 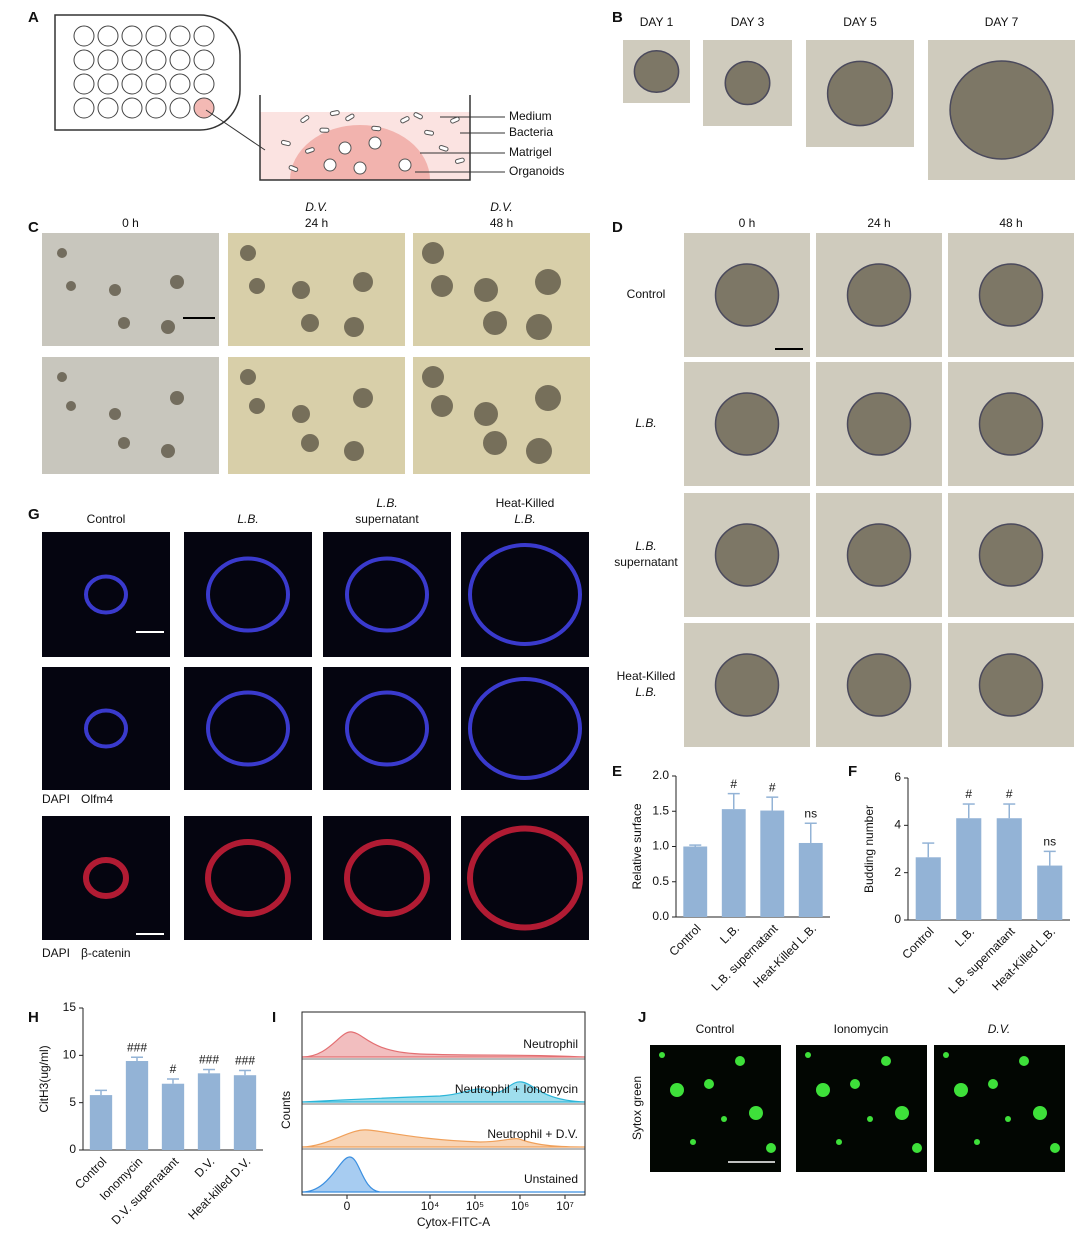 What do you see at coordinates (637, 846) in the screenshot?
I see `y-axis-label: Relative surface` at bounding box center [637, 846].